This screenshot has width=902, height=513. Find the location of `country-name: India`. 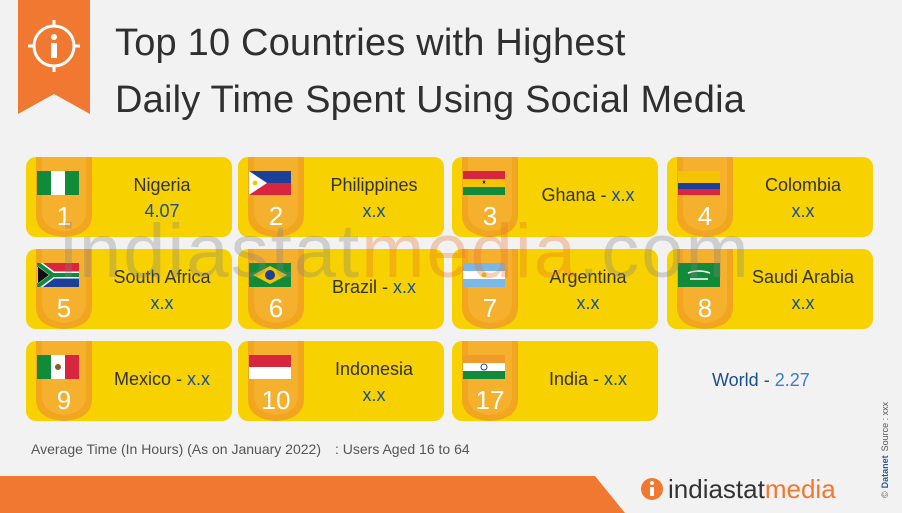

country-name: India is located at coordinates (568, 379).